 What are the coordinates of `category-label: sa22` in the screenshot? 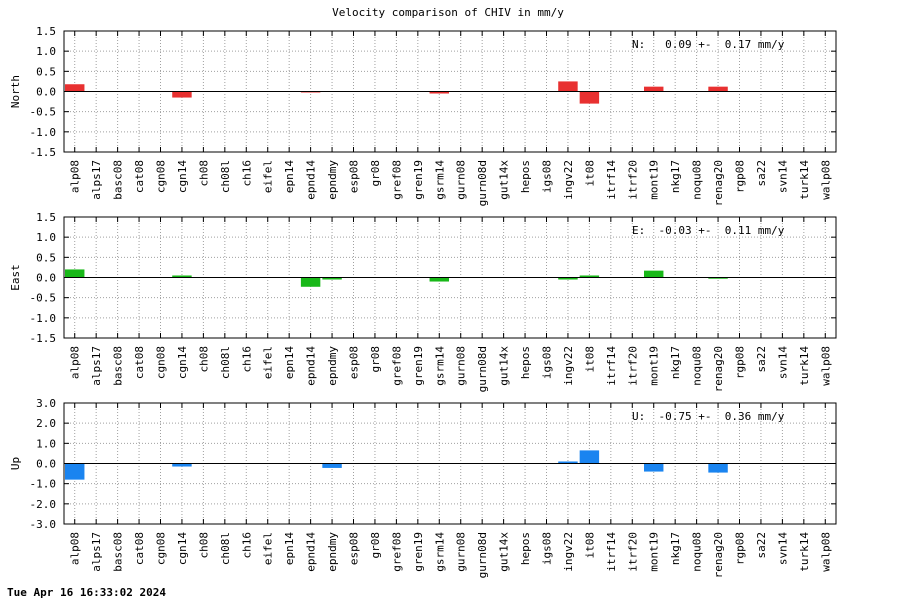 It's located at (761, 359).